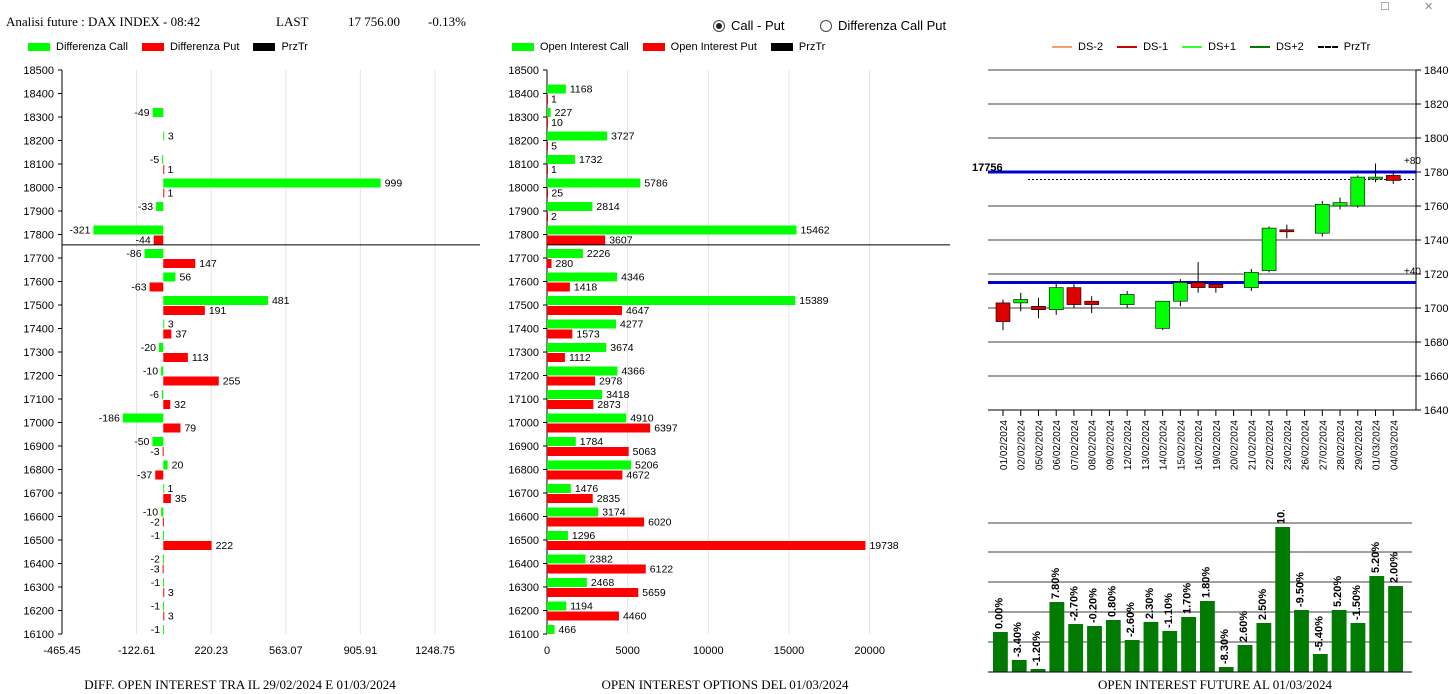 This screenshot has height=694, width=1449. I want to click on data-label: -6, so click(154, 395).